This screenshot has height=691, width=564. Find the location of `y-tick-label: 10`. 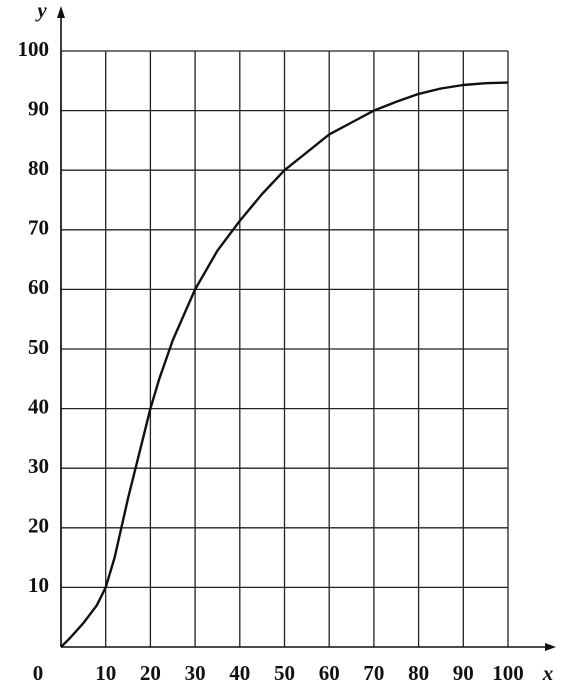

y-tick-label: 10 is located at coordinates (38, 585).